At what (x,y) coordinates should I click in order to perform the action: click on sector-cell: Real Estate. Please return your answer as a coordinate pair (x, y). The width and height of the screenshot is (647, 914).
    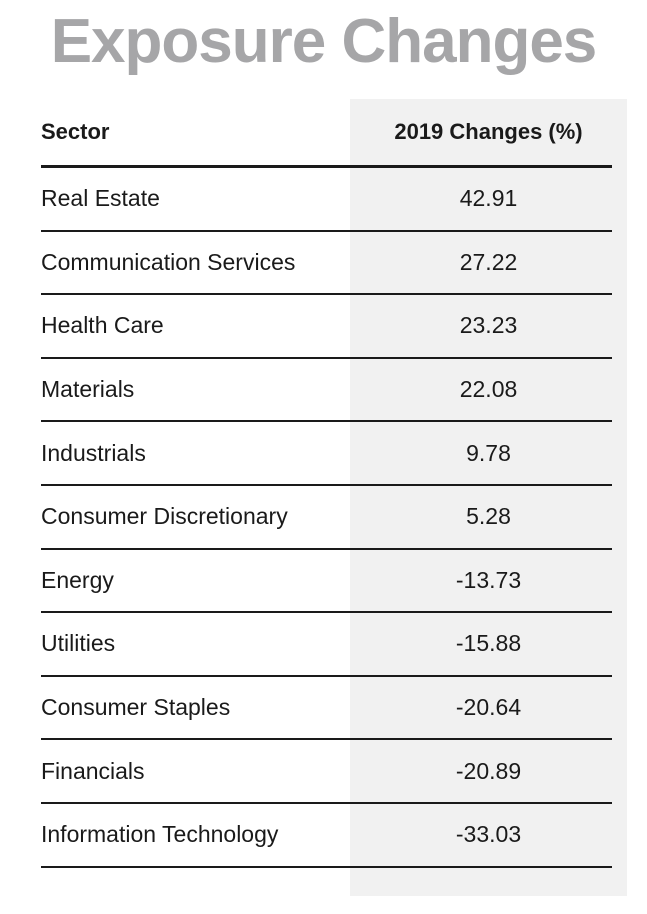
    Looking at the image, I should click on (100, 198).